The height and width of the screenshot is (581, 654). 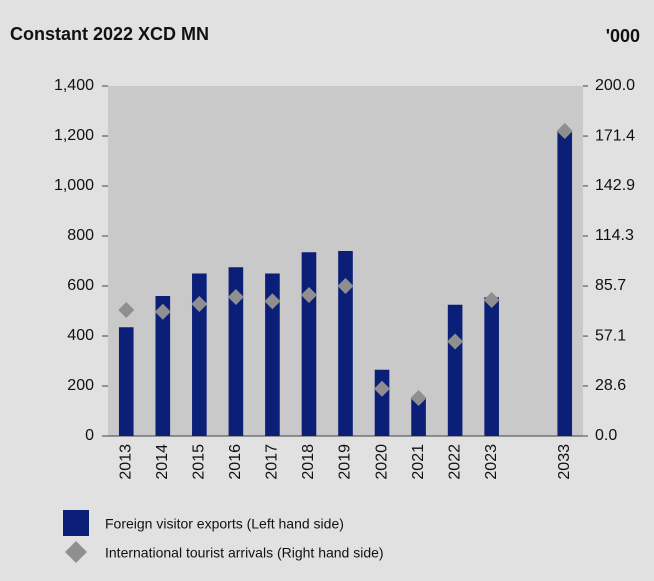 I want to click on y-tick-label: 1,400, so click(x=74, y=85).